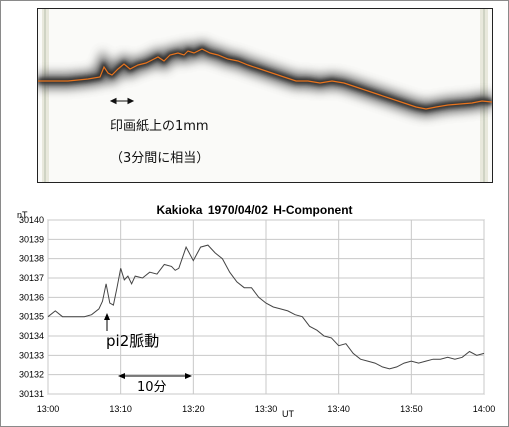  I want to click on photo-caption-scale: 印画紙上の1mm, so click(159, 126).